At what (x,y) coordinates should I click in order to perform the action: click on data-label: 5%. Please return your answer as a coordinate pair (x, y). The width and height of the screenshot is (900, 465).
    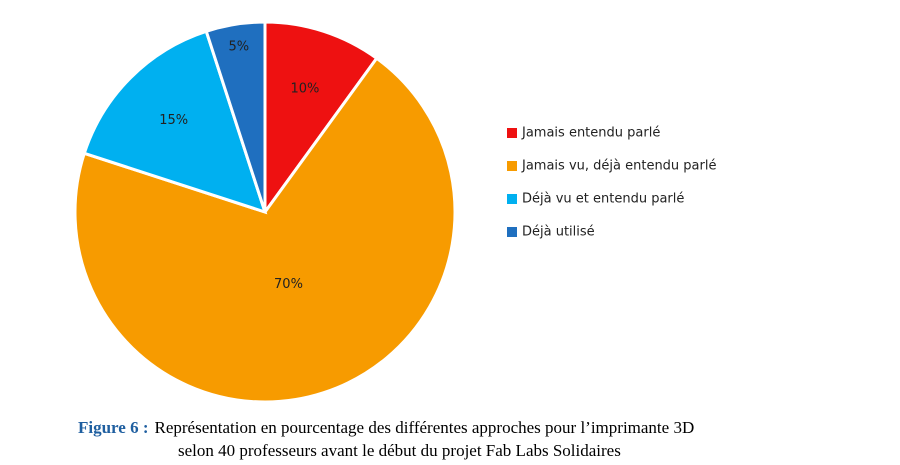
    Looking at the image, I should click on (239, 46).